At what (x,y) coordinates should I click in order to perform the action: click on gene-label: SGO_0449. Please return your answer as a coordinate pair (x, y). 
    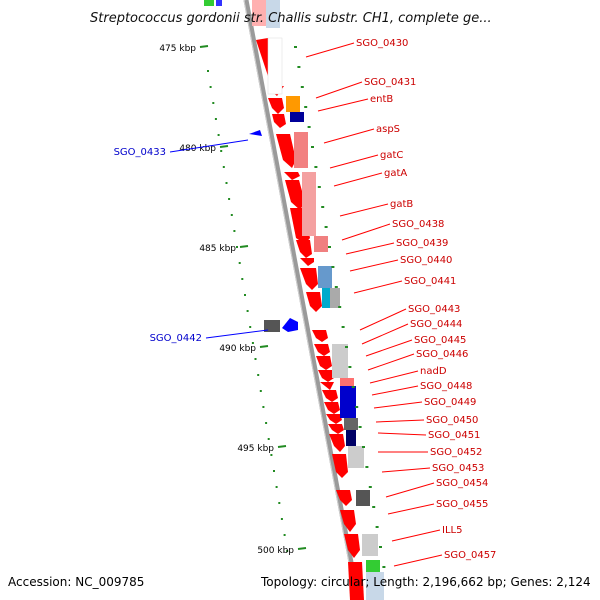
    Looking at the image, I should click on (450, 402).